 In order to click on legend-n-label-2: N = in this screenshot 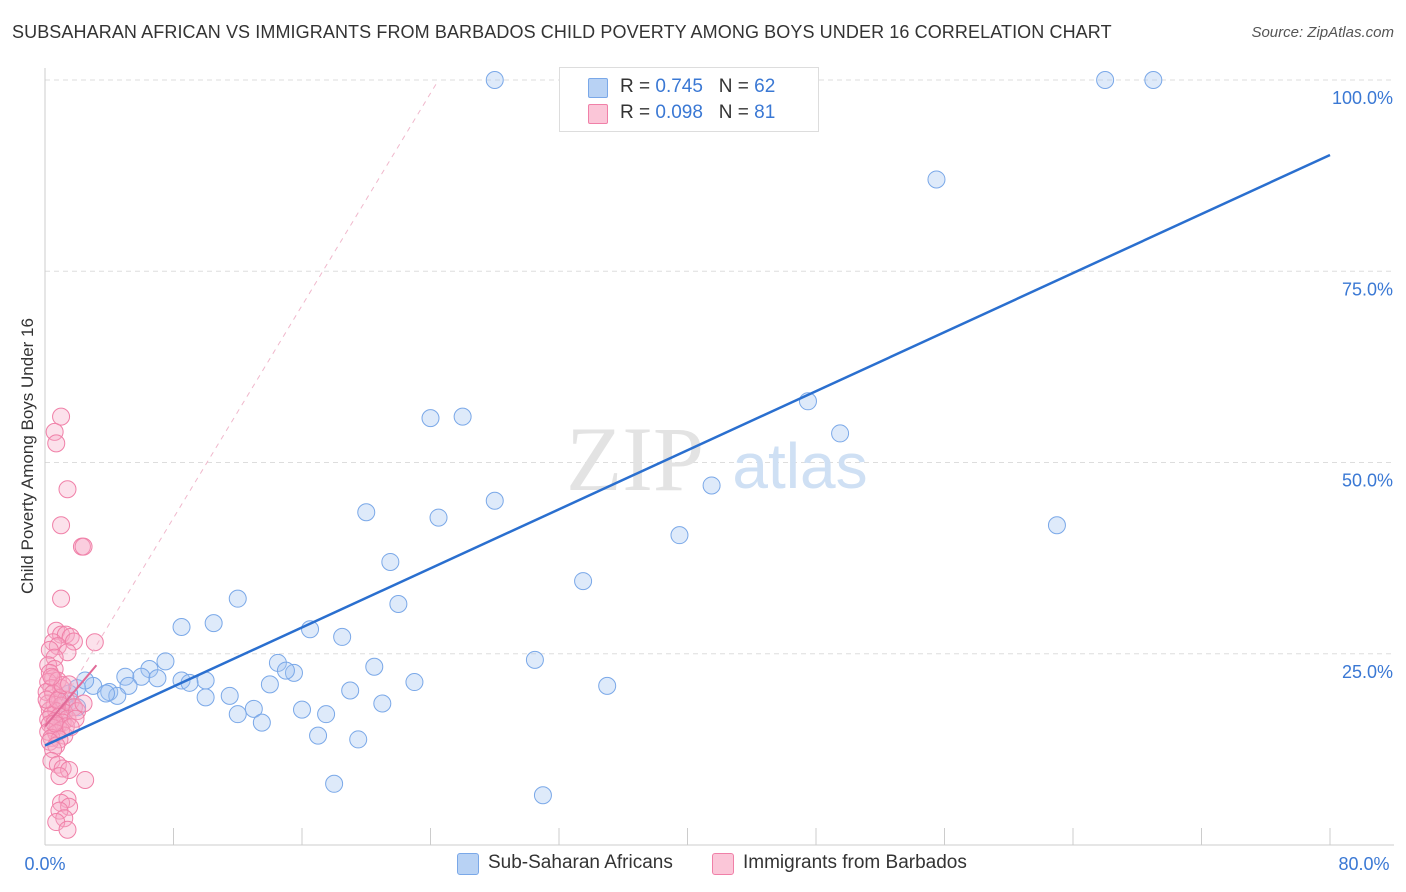, I will do `click(736, 112)`.